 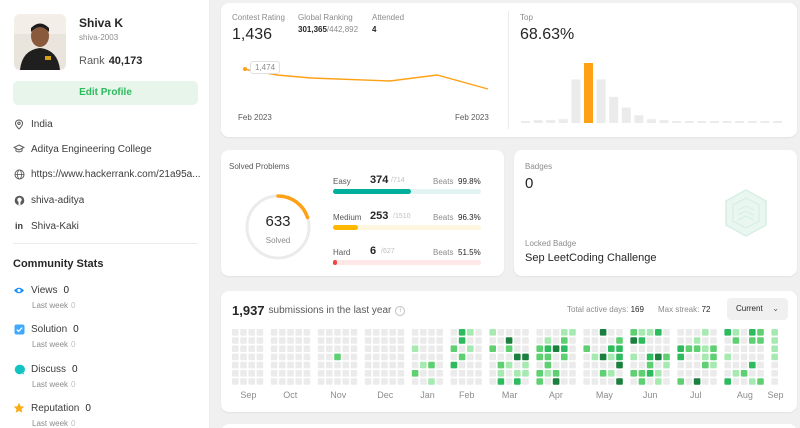 What do you see at coordinates (746, 213) in the screenshot?
I see `locked-badge-icon` at bounding box center [746, 213].